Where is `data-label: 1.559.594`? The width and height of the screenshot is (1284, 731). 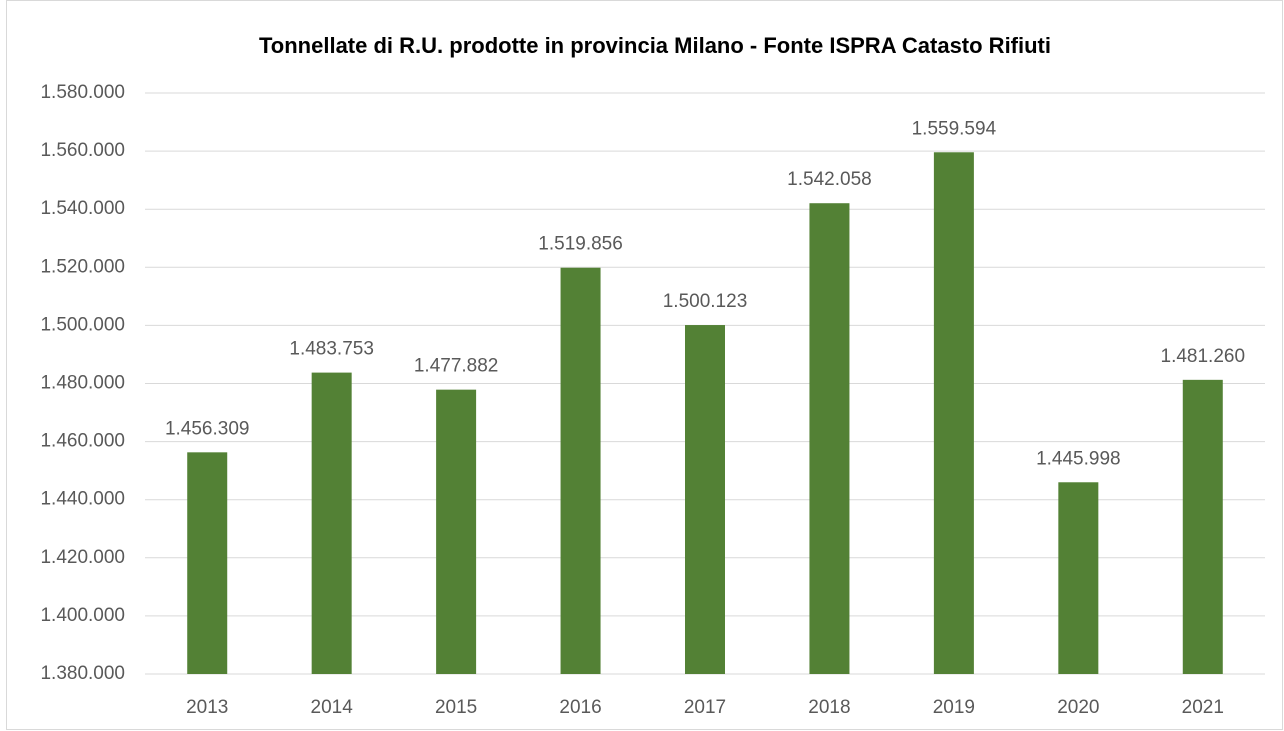
data-label: 1.559.594 is located at coordinates (954, 128).